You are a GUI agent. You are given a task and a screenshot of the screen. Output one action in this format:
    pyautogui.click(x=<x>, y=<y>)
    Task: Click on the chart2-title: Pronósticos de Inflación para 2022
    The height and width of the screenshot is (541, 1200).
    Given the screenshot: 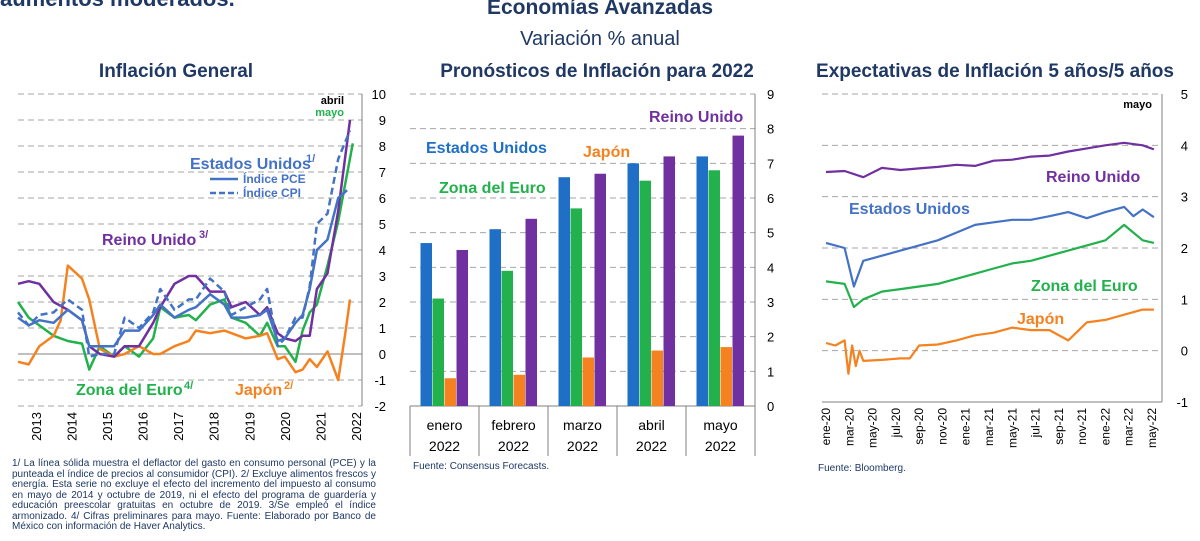 What is the action you would take?
    pyautogui.click(x=597, y=71)
    